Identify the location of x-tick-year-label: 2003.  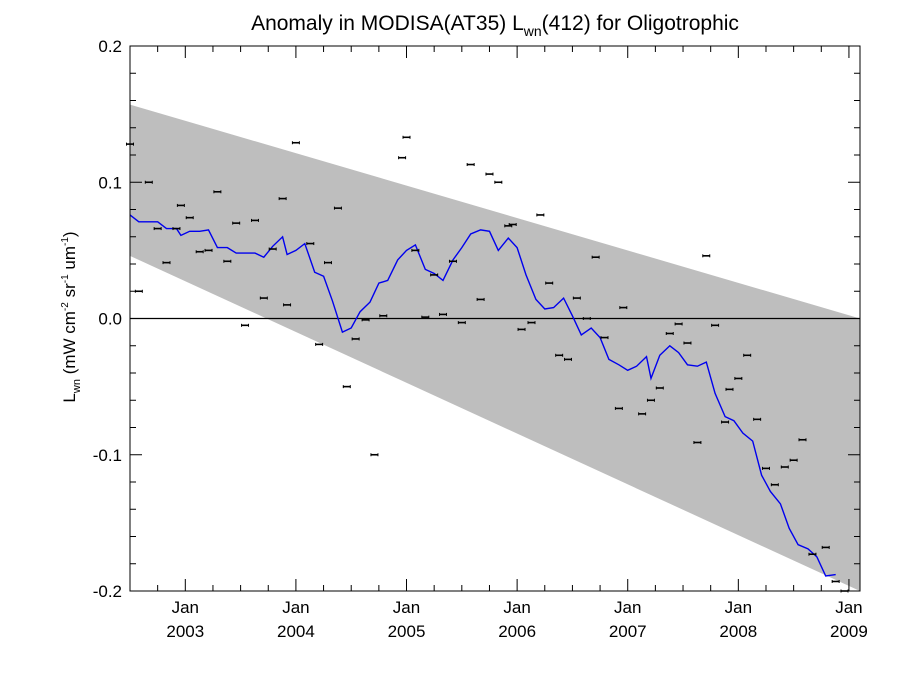
(185, 631).